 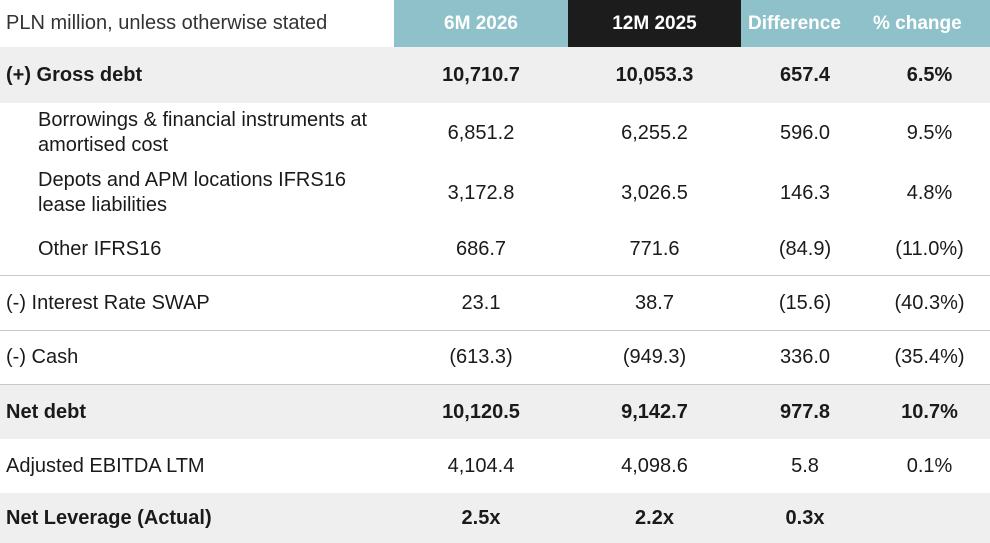 I want to click on value-difference: 336.0, so click(x=805, y=357).